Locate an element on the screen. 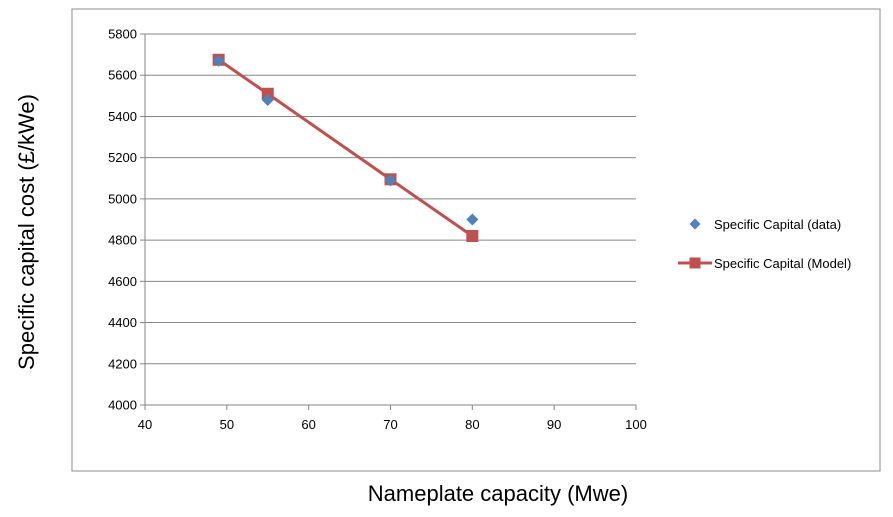 Image resolution: width=893 pixels, height=517 pixels. y-tick-label-5800: 5800 is located at coordinates (122, 34).